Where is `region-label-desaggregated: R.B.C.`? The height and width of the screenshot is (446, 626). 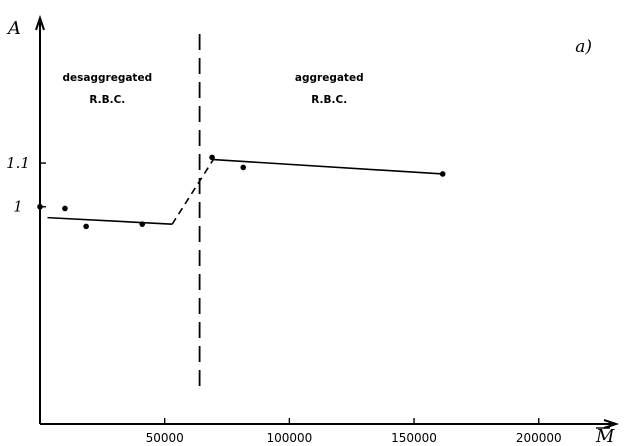 region-label-desaggregated: R.B.C. is located at coordinates (107, 100).